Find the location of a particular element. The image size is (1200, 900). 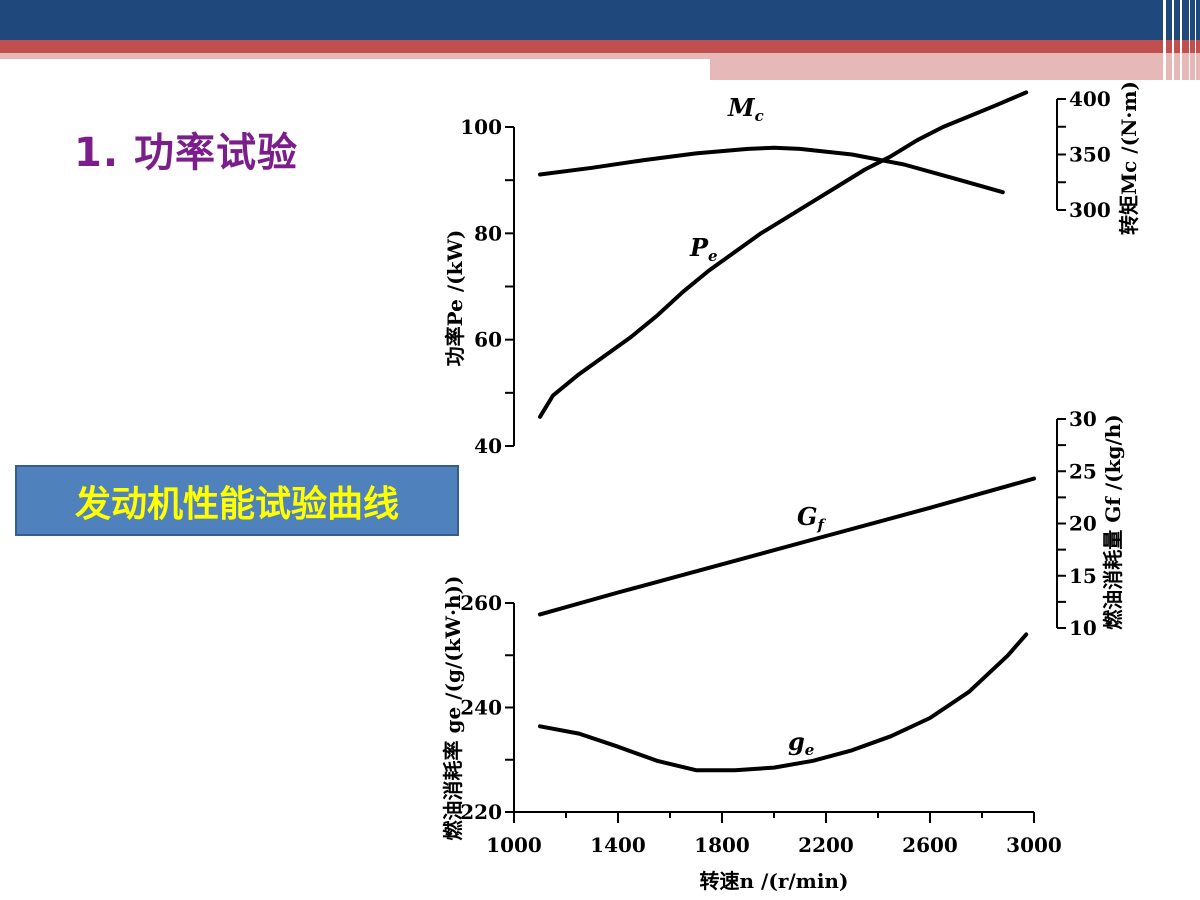

series-label-ge: ge is located at coordinates (801, 743).